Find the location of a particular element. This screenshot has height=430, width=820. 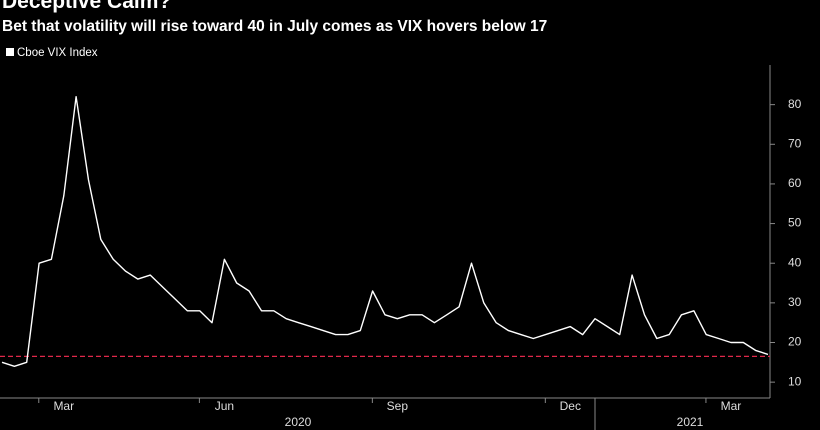

x-tick-label: Jun is located at coordinates (224, 406).